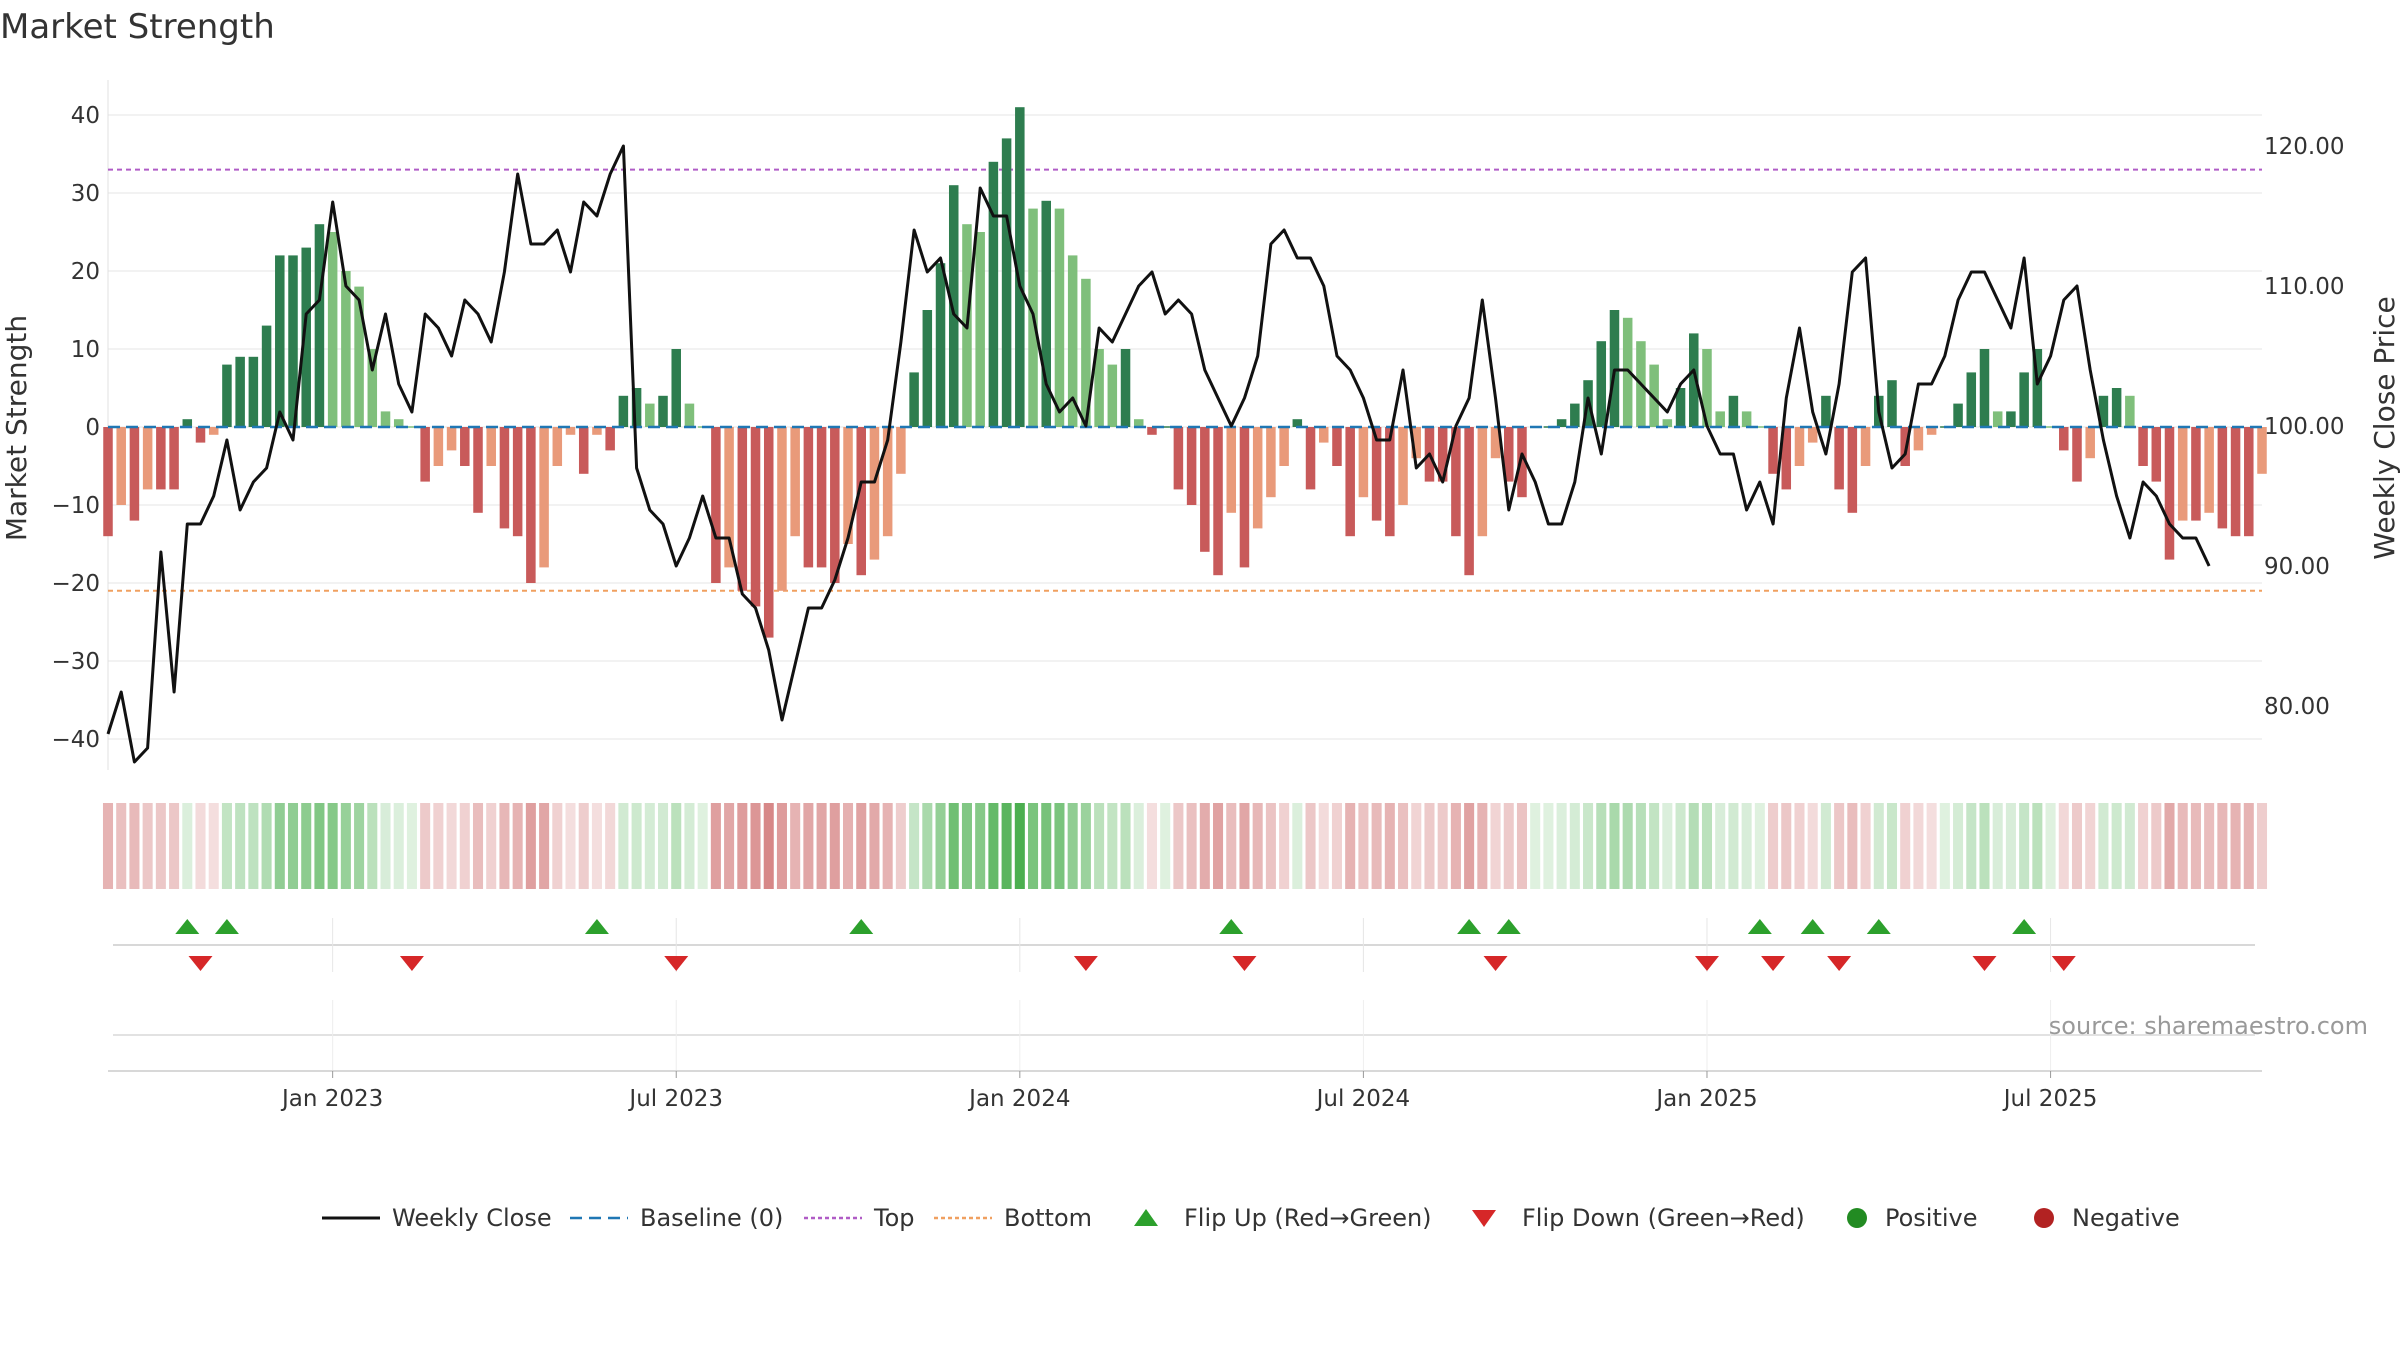  I want to click on right-tick-label: 90.00, so click(2297, 567).